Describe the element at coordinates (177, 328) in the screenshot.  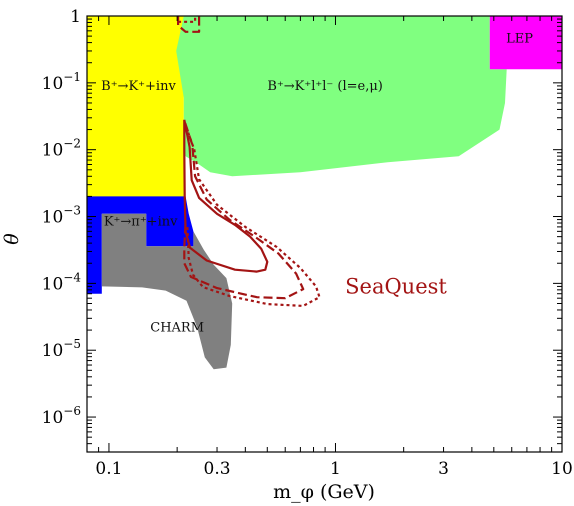
I see `annotation-charm: CHARM` at that location.